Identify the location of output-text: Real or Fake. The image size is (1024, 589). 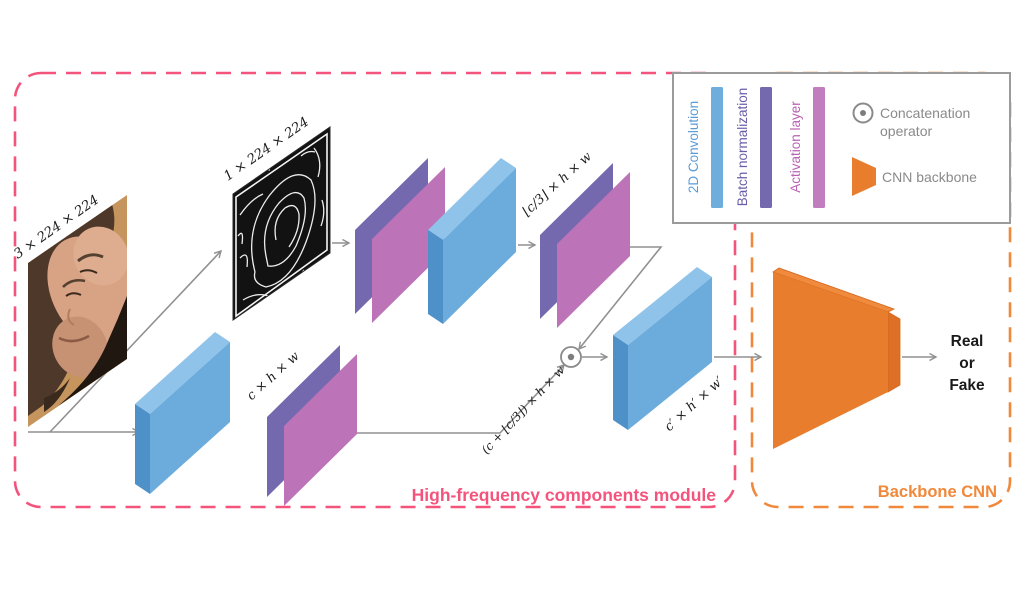
(967, 363).